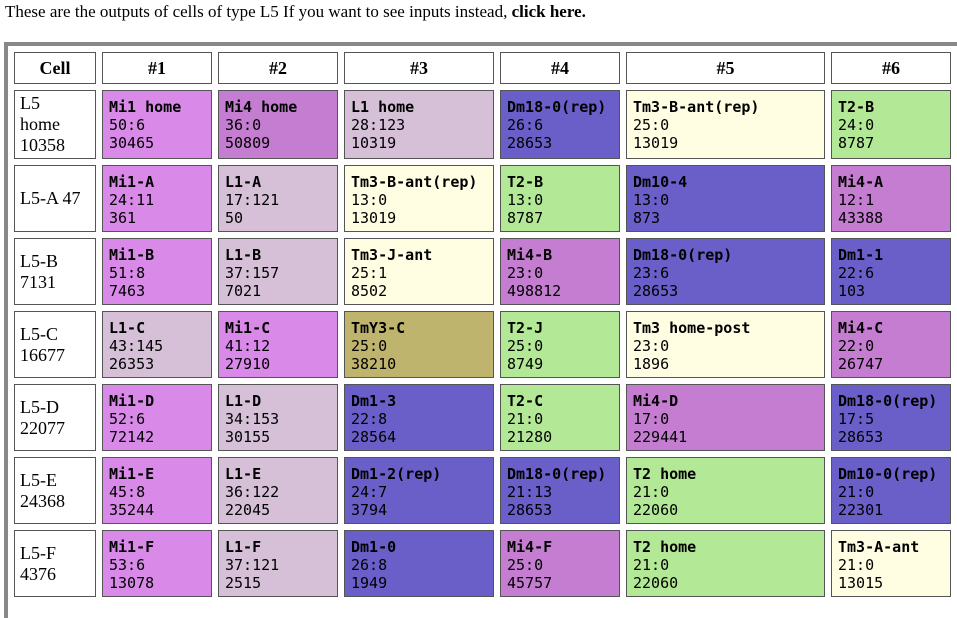 This screenshot has height=618, width=957. I want to click on partner-cell: Mi4 home 36:0 50809, so click(278, 124).